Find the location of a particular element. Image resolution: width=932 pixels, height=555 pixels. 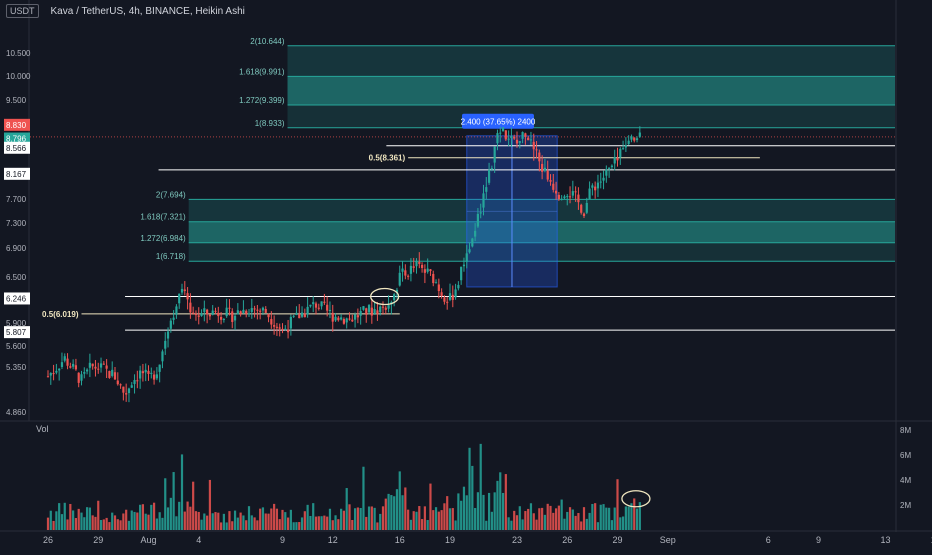

price-tick-label: 7.300 is located at coordinates (16, 223).